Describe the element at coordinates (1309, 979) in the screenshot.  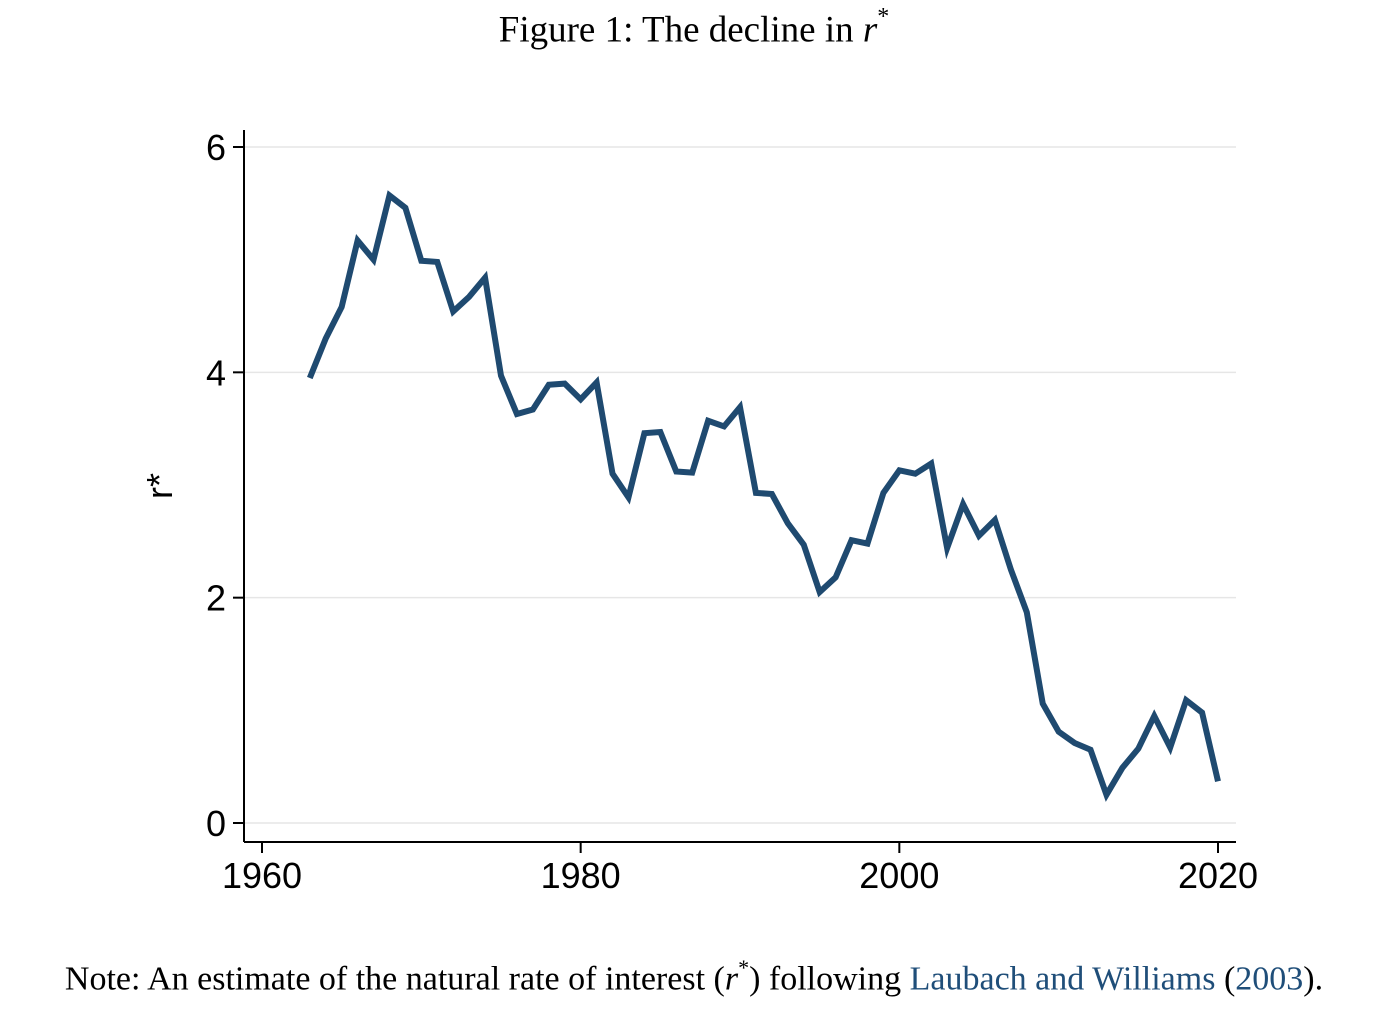
I see `citation-year-close: )` at that location.